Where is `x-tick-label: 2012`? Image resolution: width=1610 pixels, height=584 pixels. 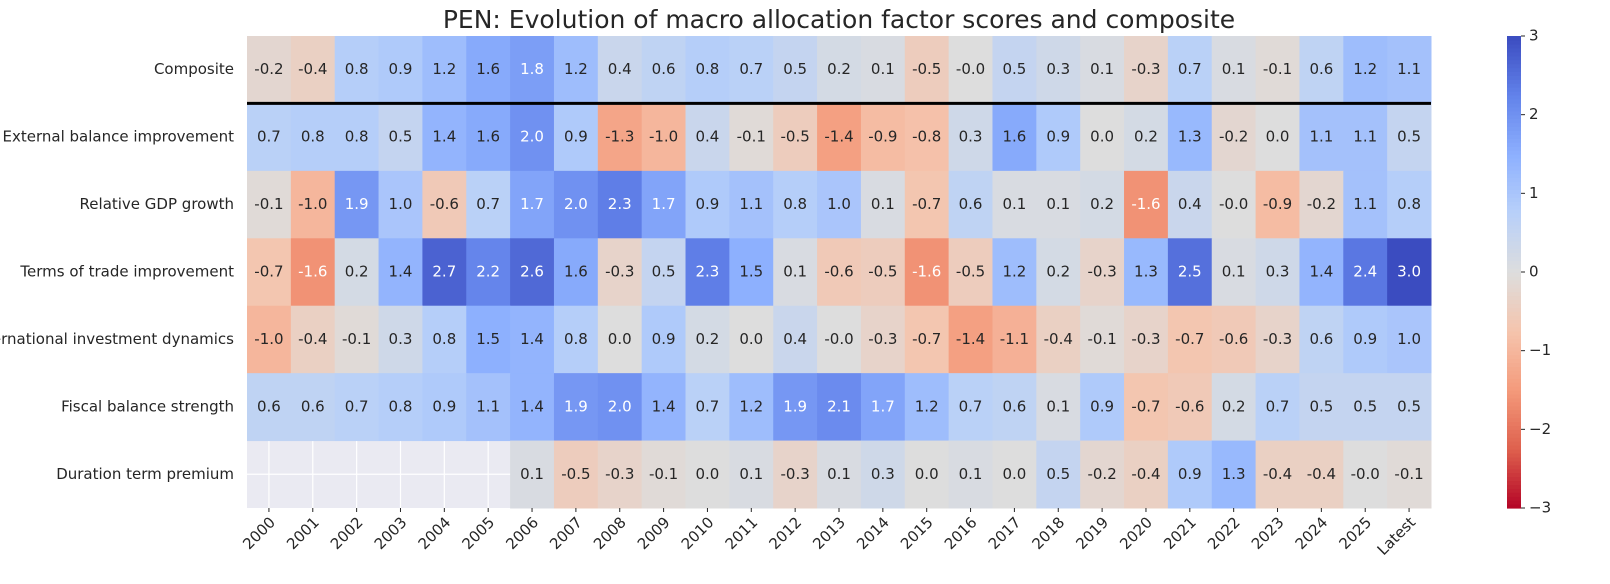 x-tick-label: 2012 is located at coordinates (785, 533).